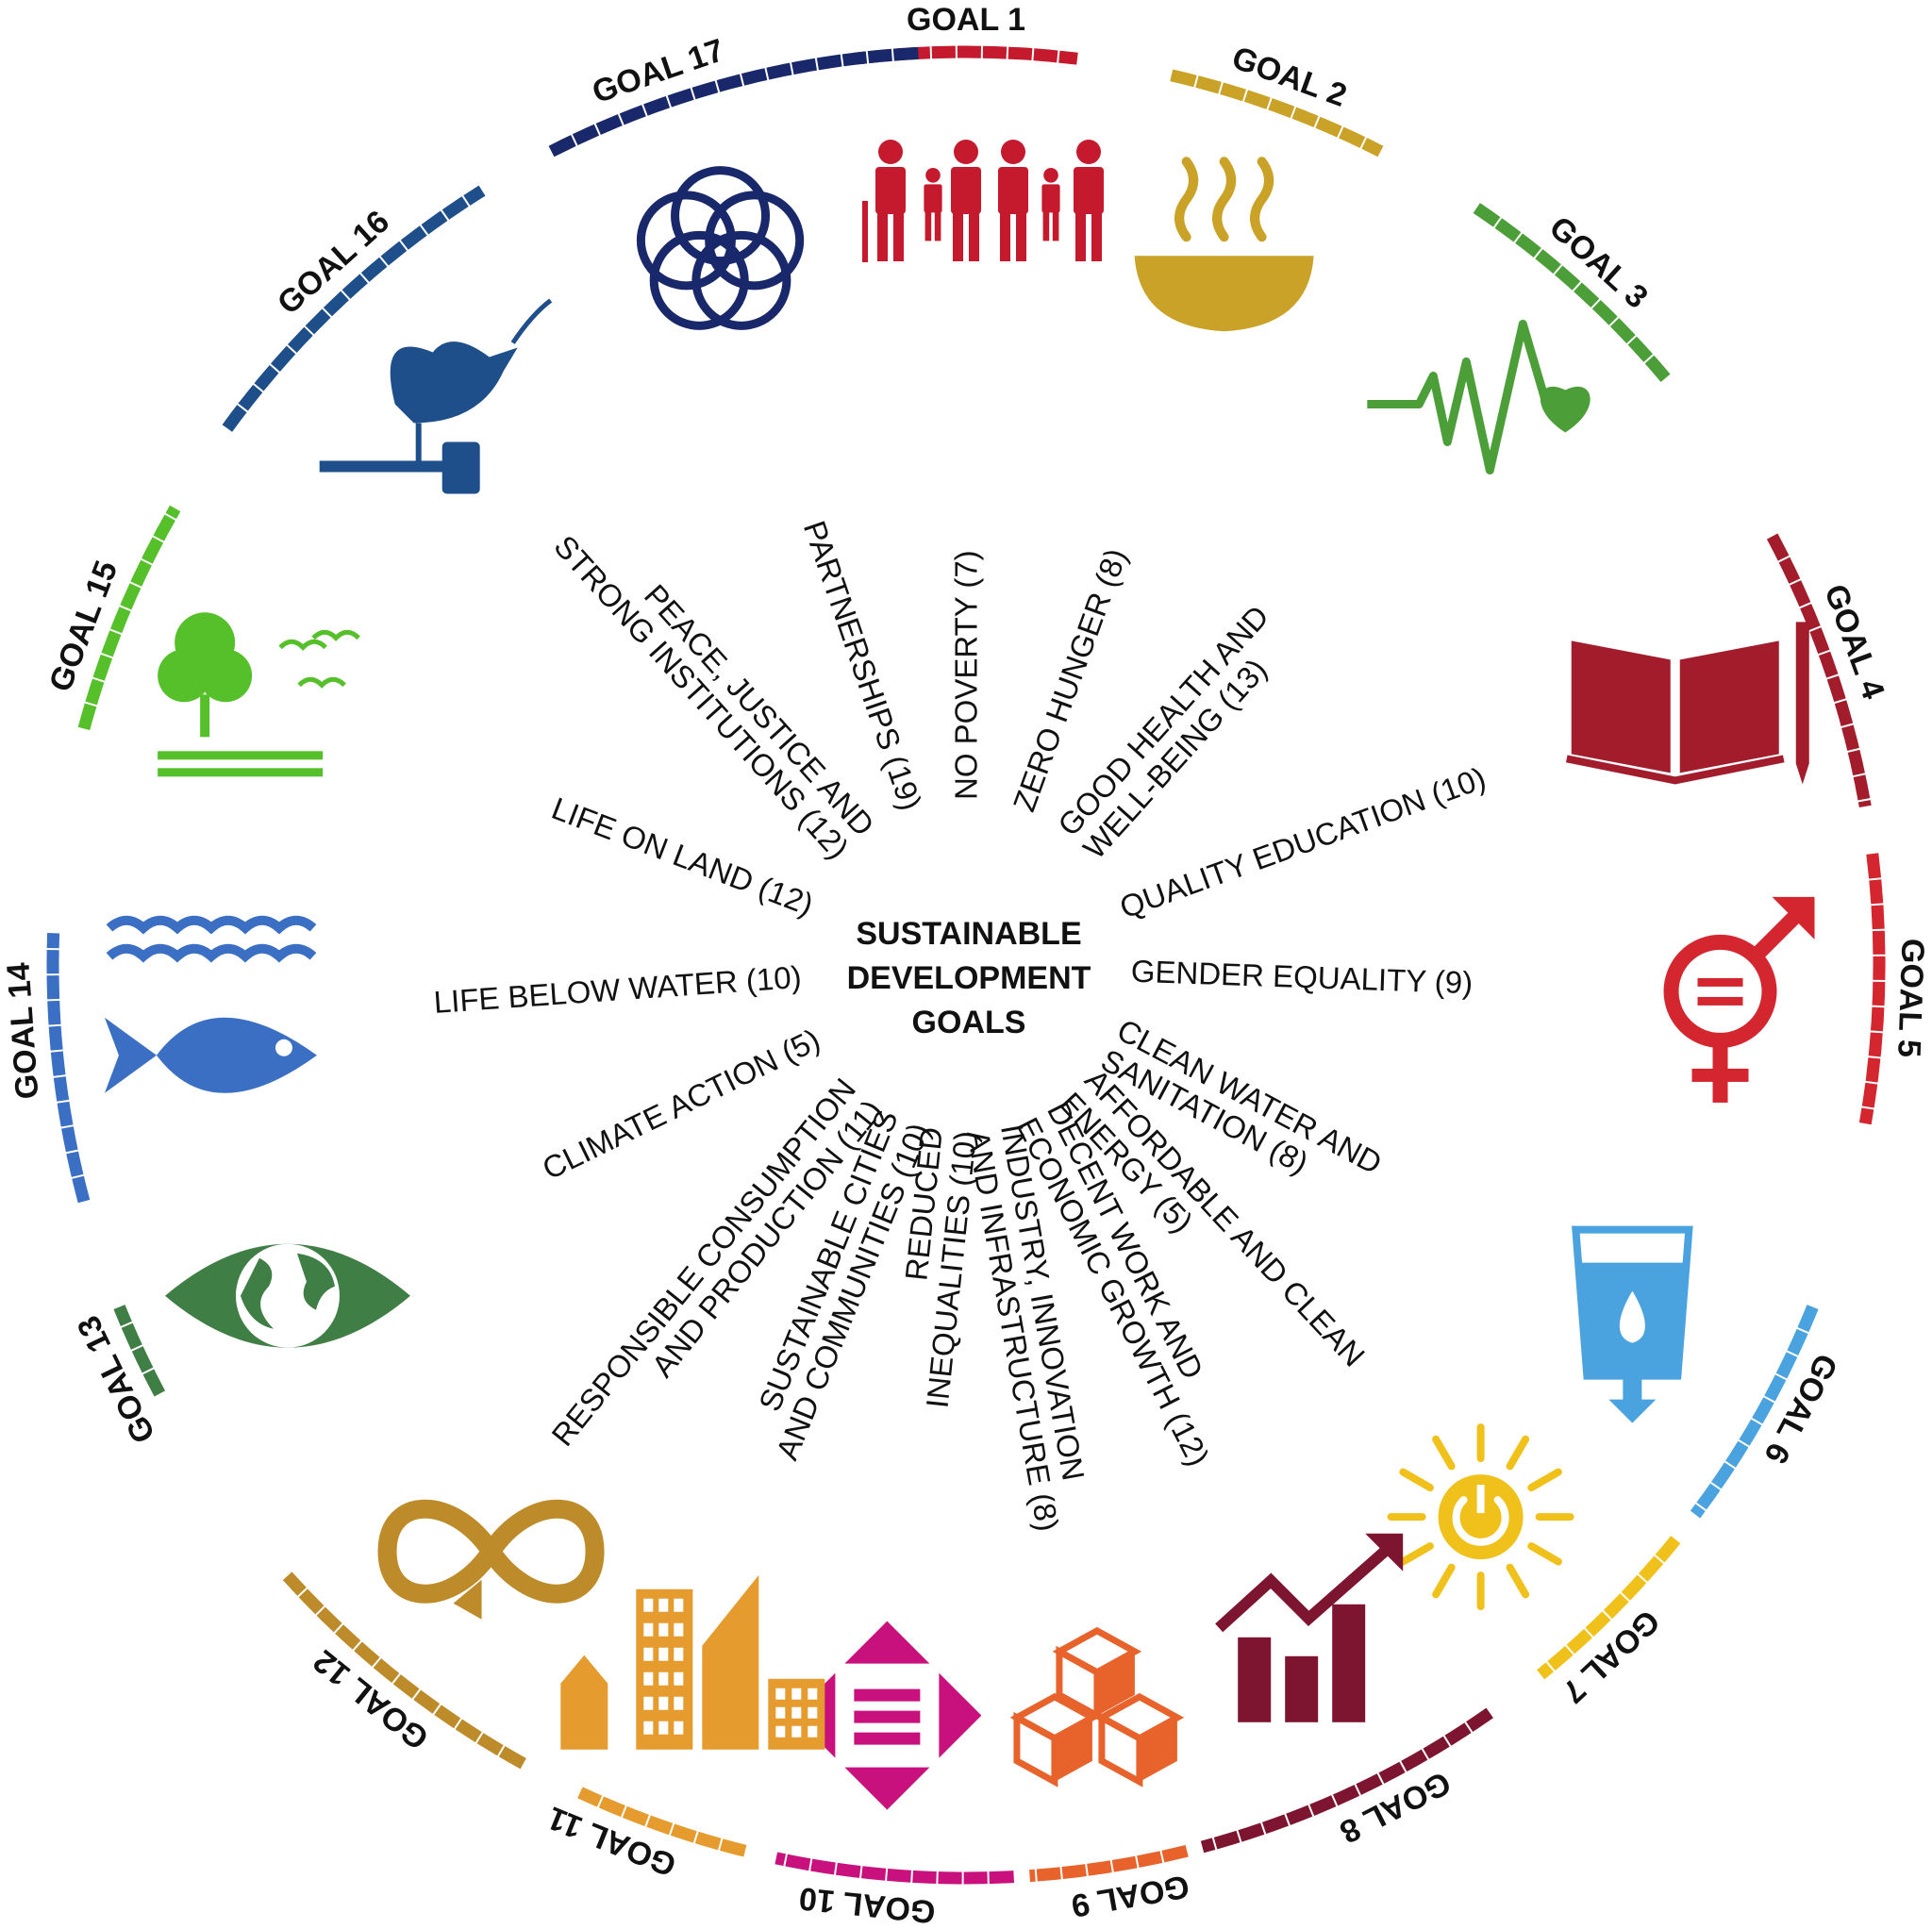 Image resolution: width=1932 pixels, height=1929 pixels. I want to click on water-glass-icon, so click(1633, 1324).